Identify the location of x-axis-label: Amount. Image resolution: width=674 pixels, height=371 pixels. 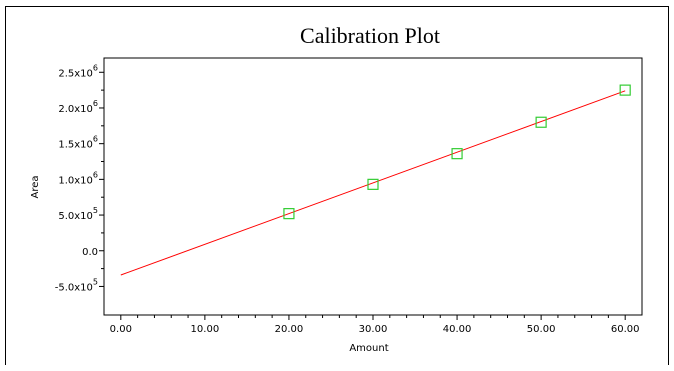
(368, 348).